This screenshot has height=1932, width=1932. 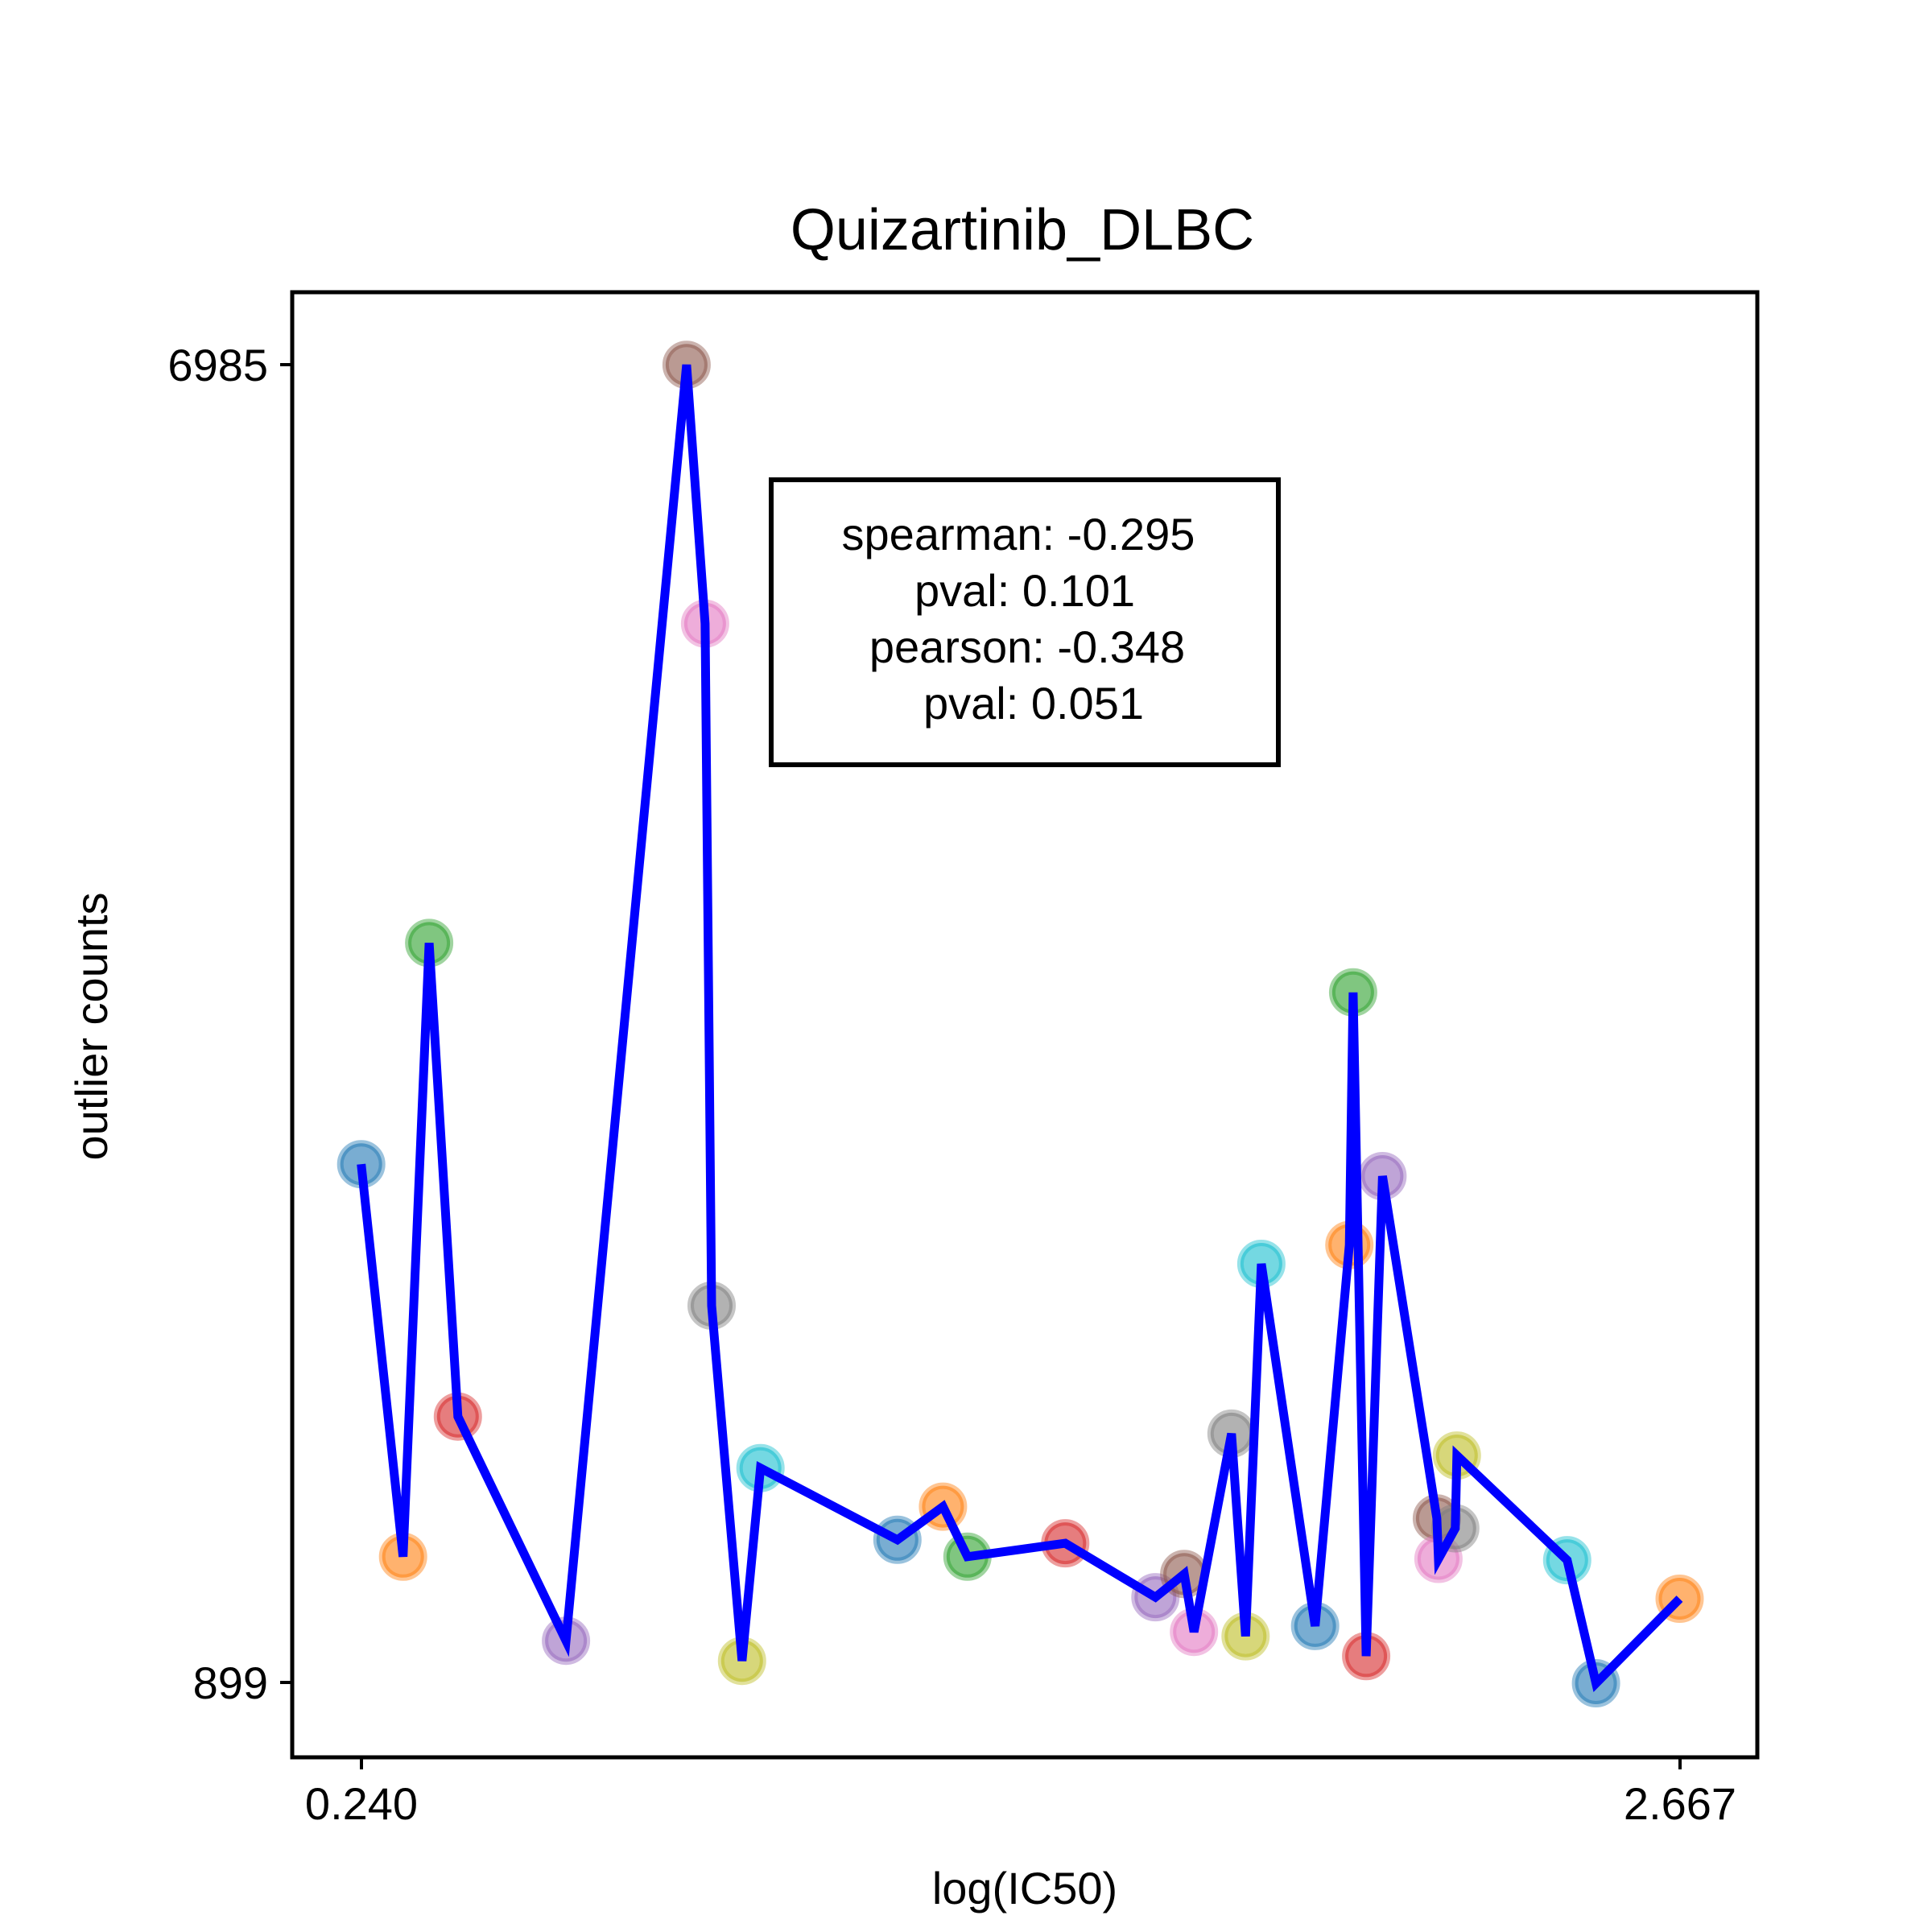 What do you see at coordinates (231, 1683) in the screenshot?
I see `y-tick-label-899: 899` at bounding box center [231, 1683].